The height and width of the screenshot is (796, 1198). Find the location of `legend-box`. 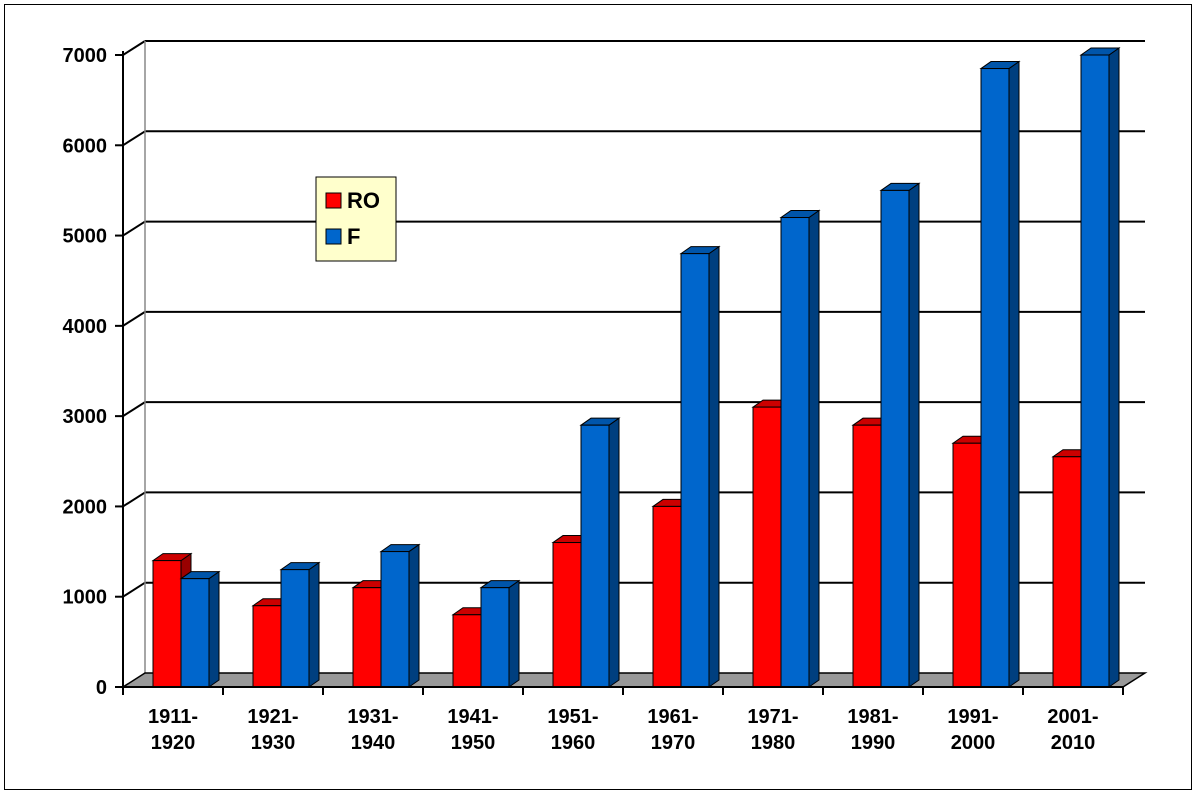

legend-box is located at coordinates (356, 219).